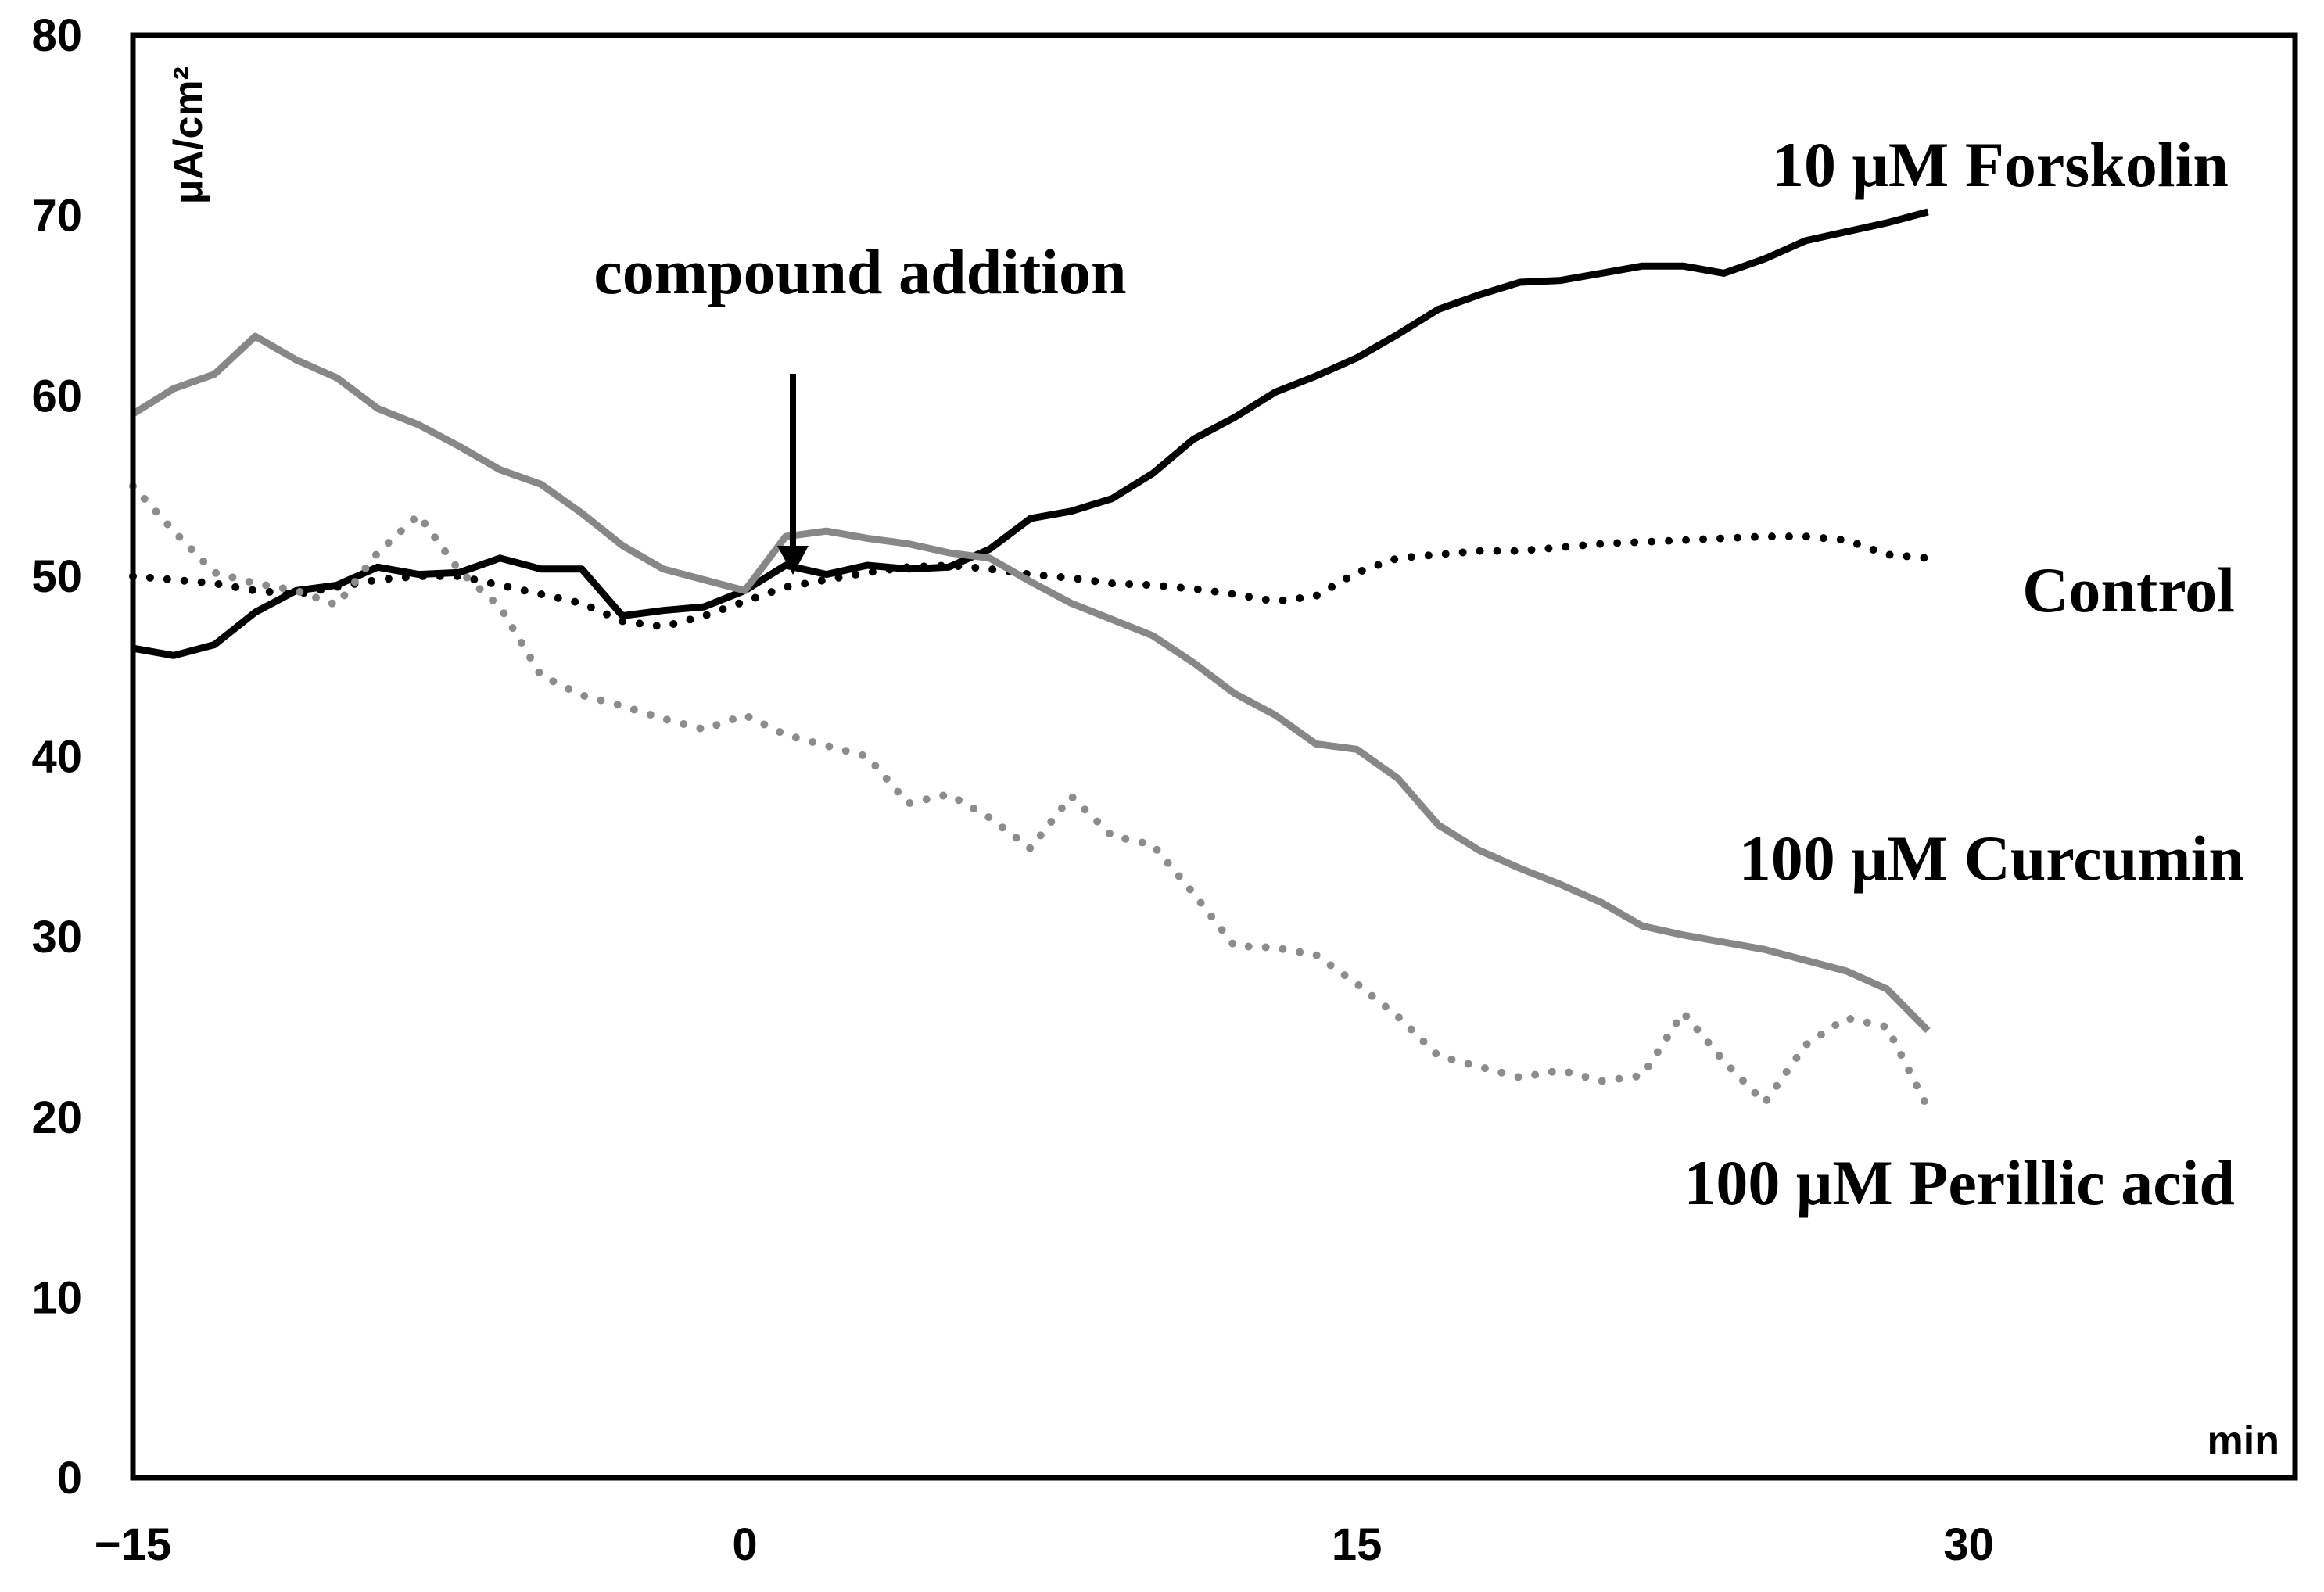 This screenshot has width=2324, height=1592. I want to click on x-axis-ticks: −15 0 15 30, so click(1044, 1544).